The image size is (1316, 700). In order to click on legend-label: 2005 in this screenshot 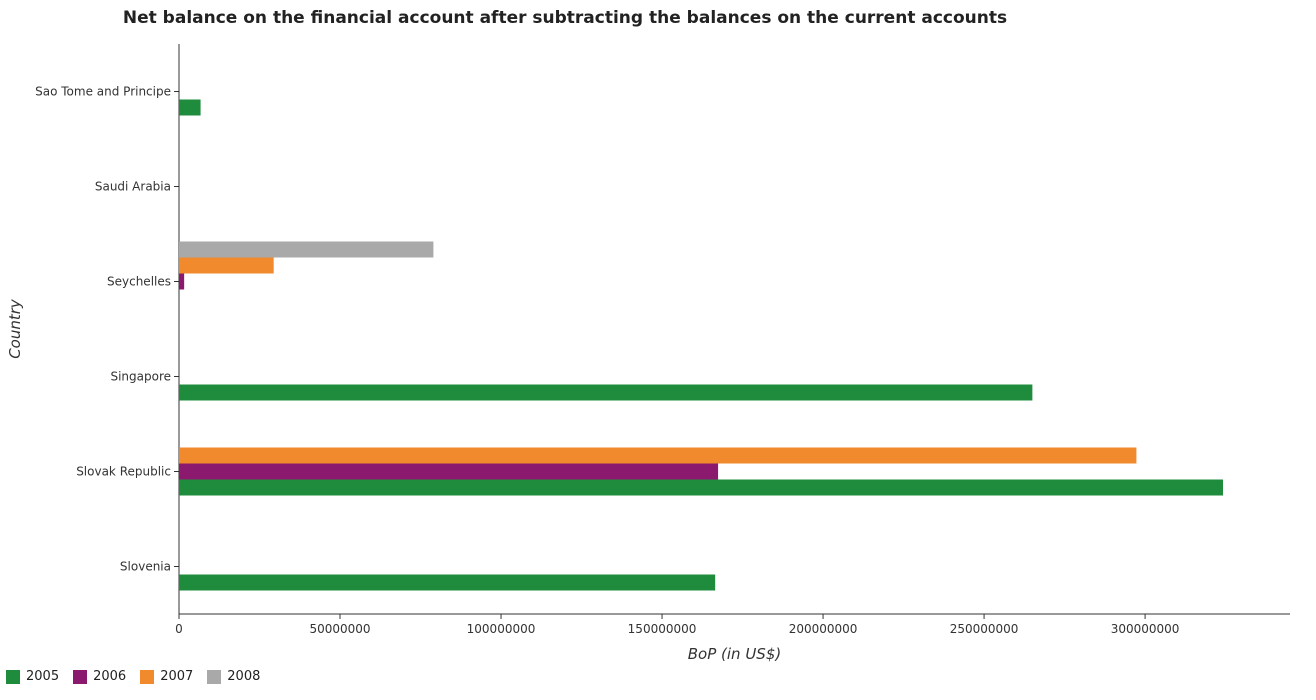, I will do `click(43, 676)`.